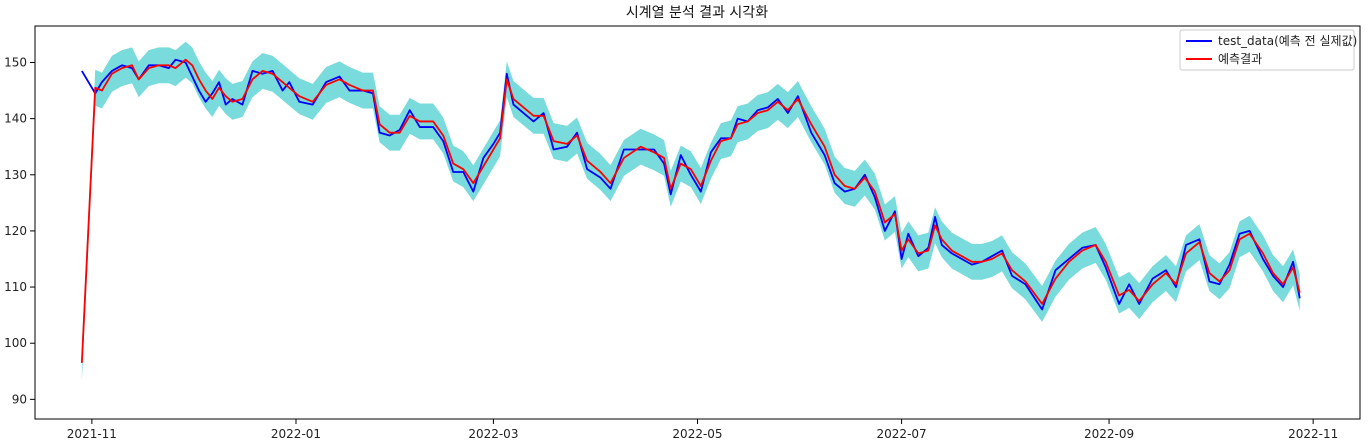 The image size is (1370, 445). I want to click on x-tick-label: 2022-09, so click(1109, 434).